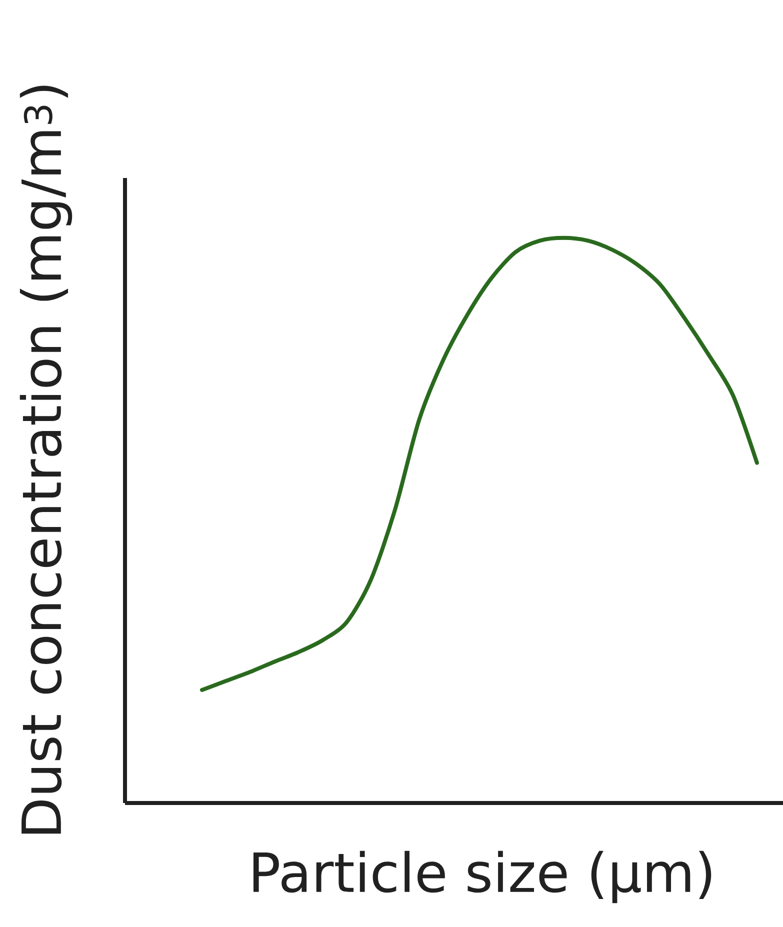  What do you see at coordinates (46, 460) in the screenshot?
I see `y-axis-title: Dust concentration (mg/m$^{3}$)` at bounding box center [46, 460].